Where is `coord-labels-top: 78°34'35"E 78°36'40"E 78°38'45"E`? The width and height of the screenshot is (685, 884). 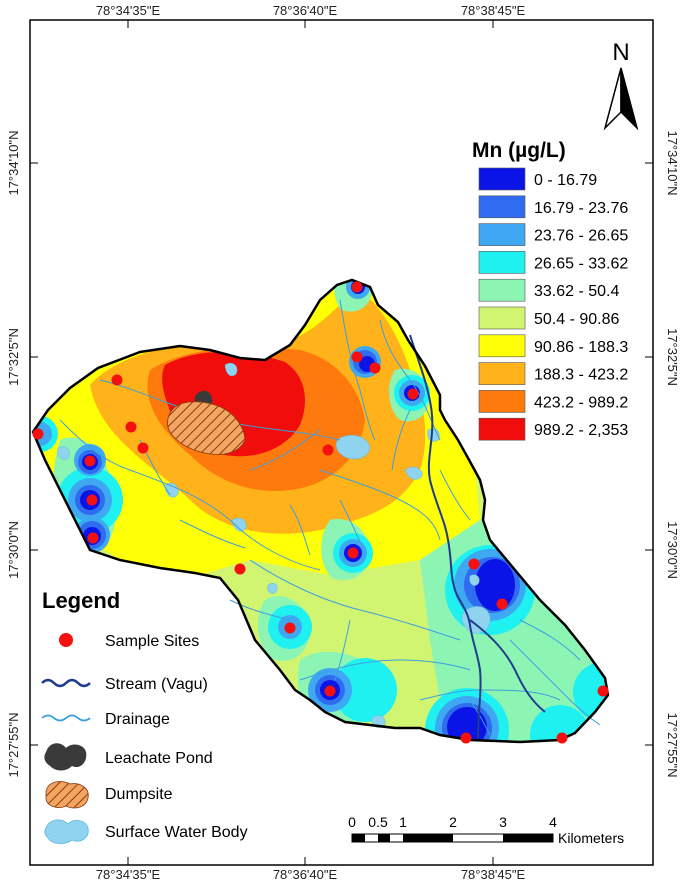
coord-labels-top: 78°34'35"E 78°36'40"E 78°38'45"E is located at coordinates (311, 10).